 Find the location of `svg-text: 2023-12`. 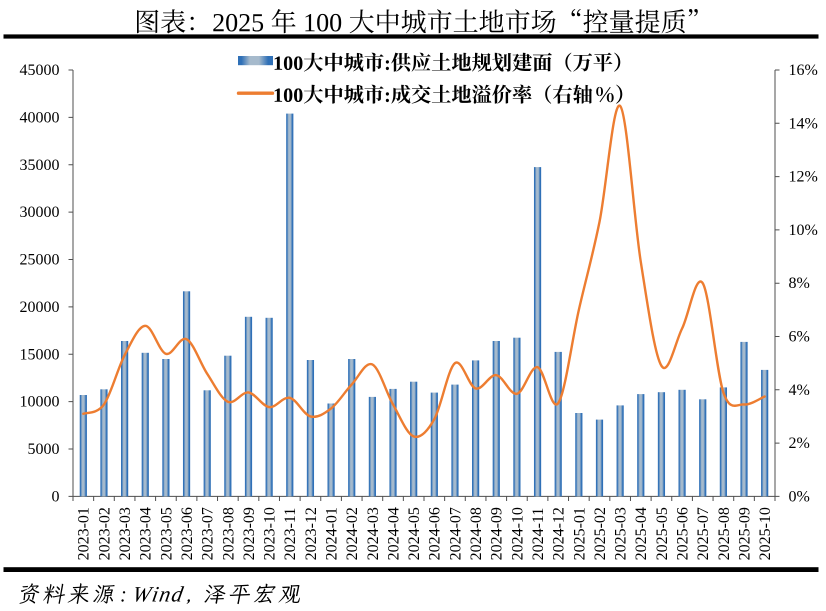

svg-text: 2023-12 is located at coordinates (311, 533).